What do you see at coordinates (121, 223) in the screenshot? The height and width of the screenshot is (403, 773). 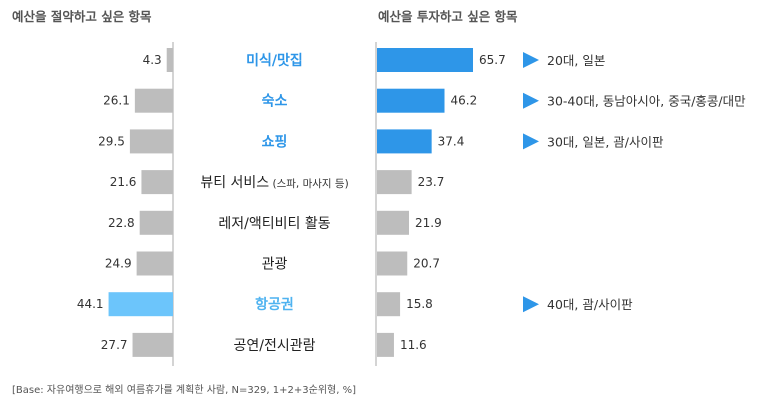 I see `left-value-label: 22.8` at bounding box center [121, 223].